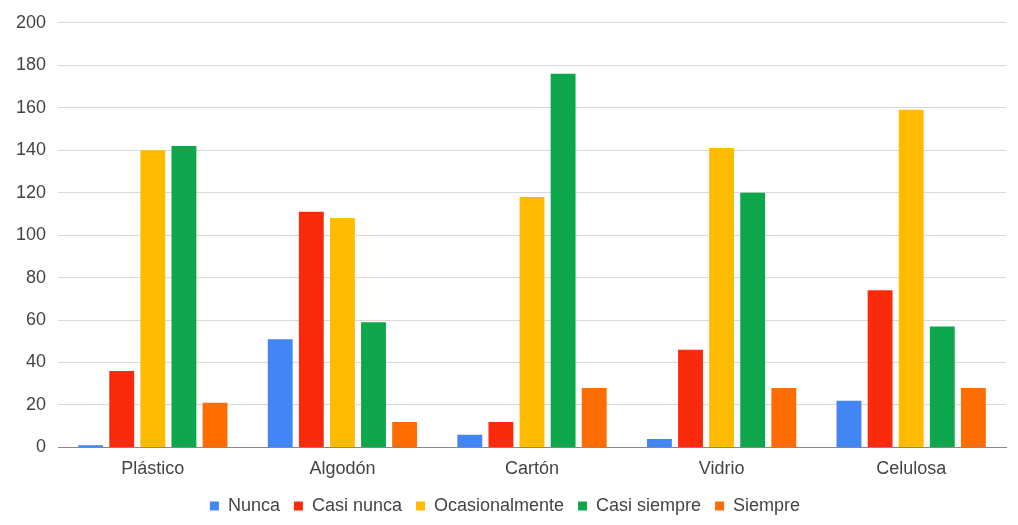  Describe the element at coordinates (721, 468) in the screenshot. I see `x-tick-label: Vidrio` at that location.